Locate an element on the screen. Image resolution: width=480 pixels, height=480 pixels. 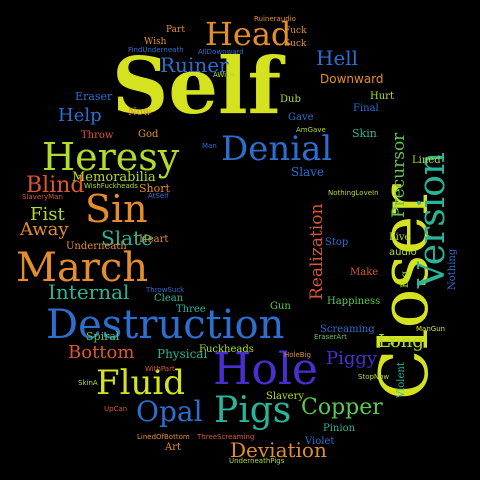
word: AmGave is located at coordinates (311, 130).